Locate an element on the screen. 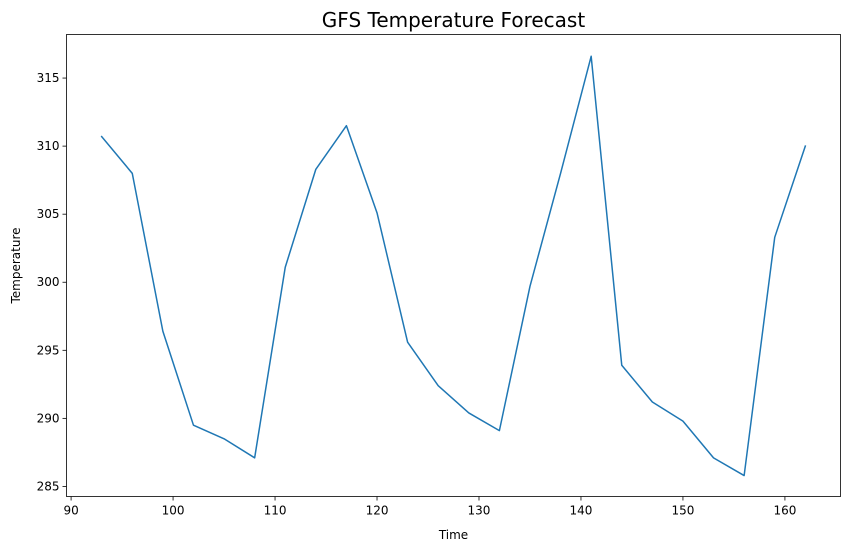 This screenshot has width=850, height=551. x-axis-label: Time is located at coordinates (453, 535).